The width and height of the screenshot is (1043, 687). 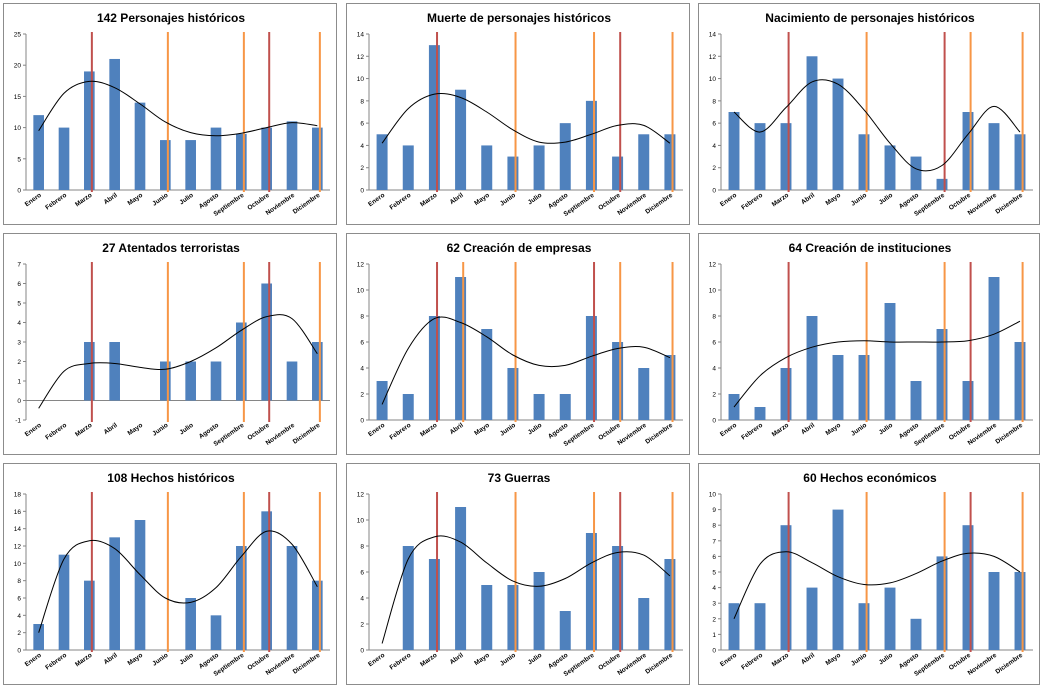 I want to click on y-tick-label: 16, so click(x=18, y=512).